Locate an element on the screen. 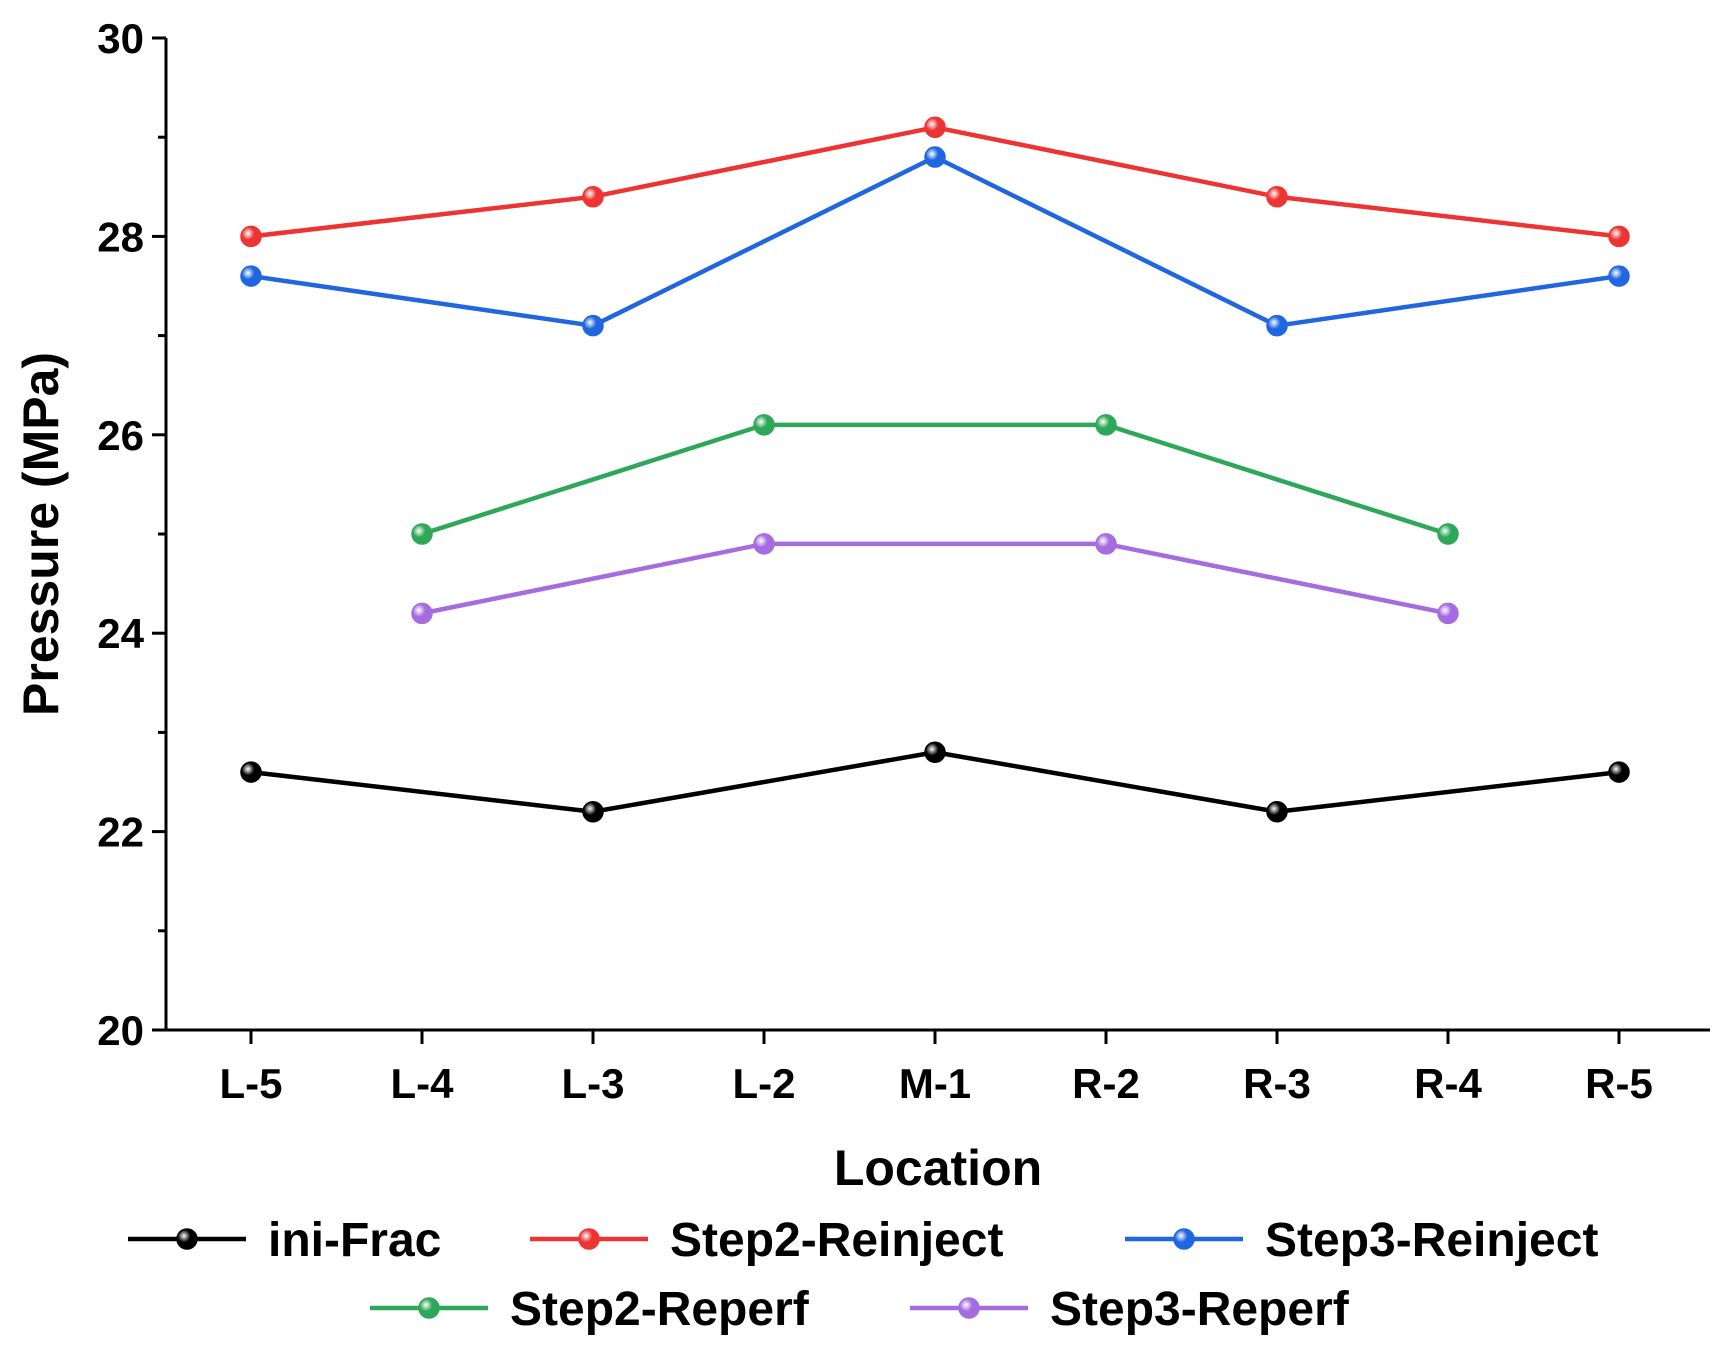 The height and width of the screenshot is (1357, 1717). legend-label: Step2-Reinject is located at coordinates (836, 1240).